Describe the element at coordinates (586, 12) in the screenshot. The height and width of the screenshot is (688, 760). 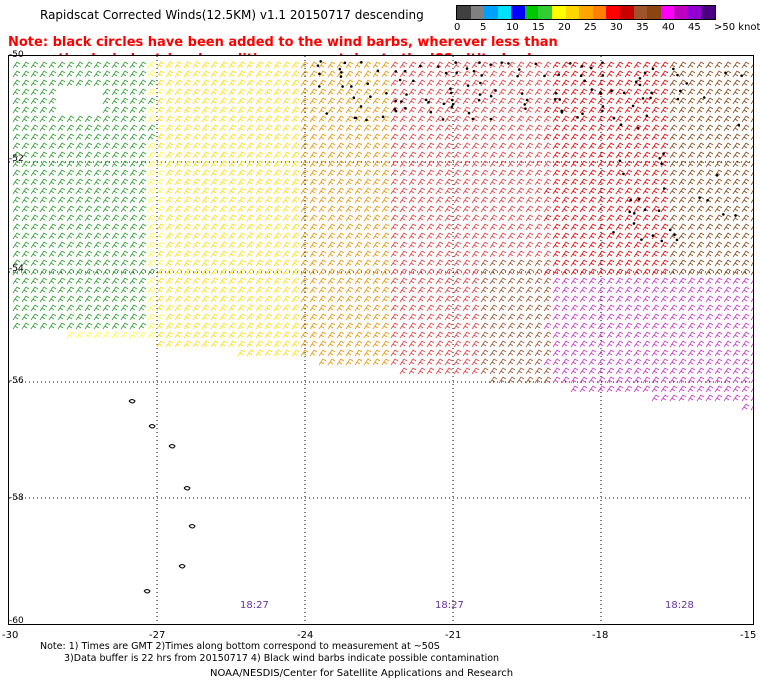
I see `scale-swatch` at that location.